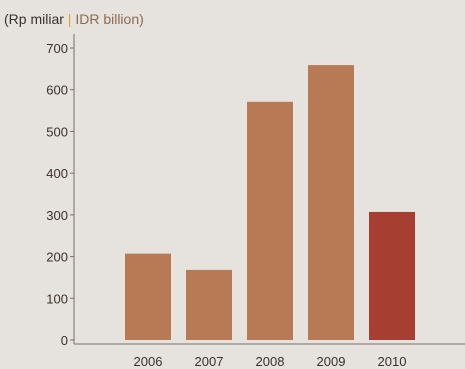 This screenshot has width=465, height=369. What do you see at coordinates (331, 203) in the screenshot?
I see `bar-2009` at bounding box center [331, 203].